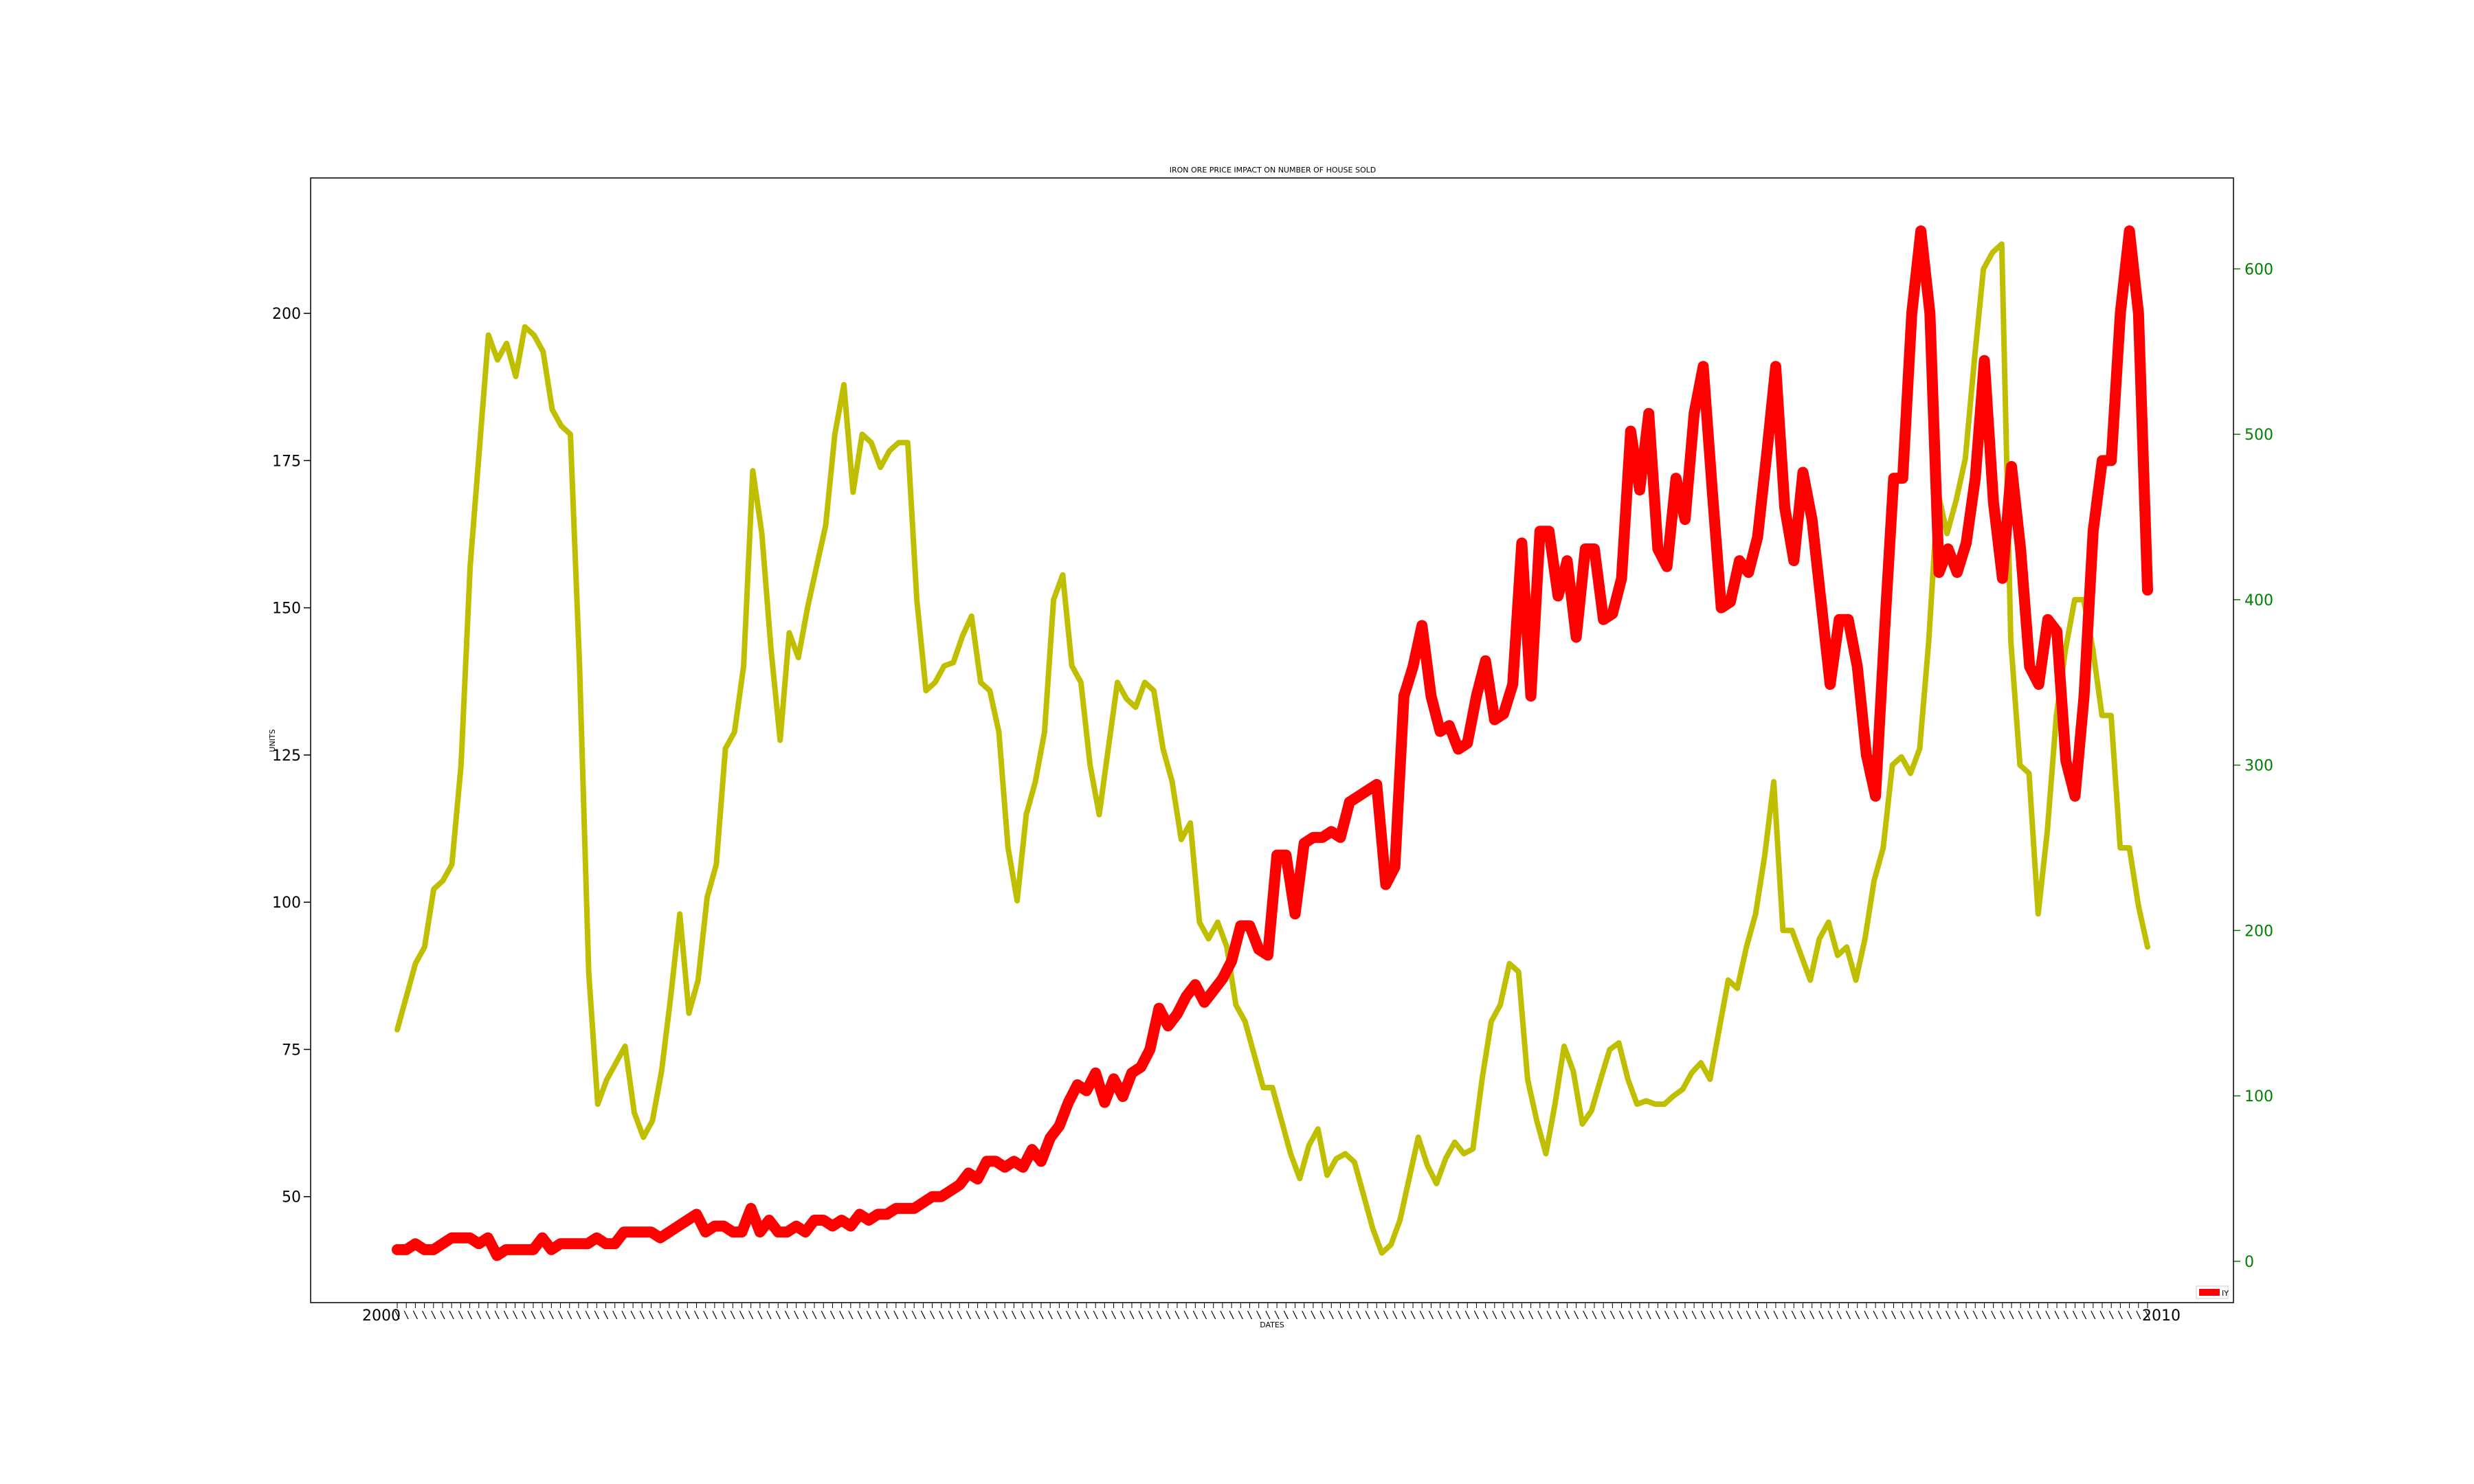 The height and width of the screenshot is (1484, 2474). What do you see at coordinates (272, 740) in the screenshot?
I see `y-axis-label: UNITS` at bounding box center [272, 740].